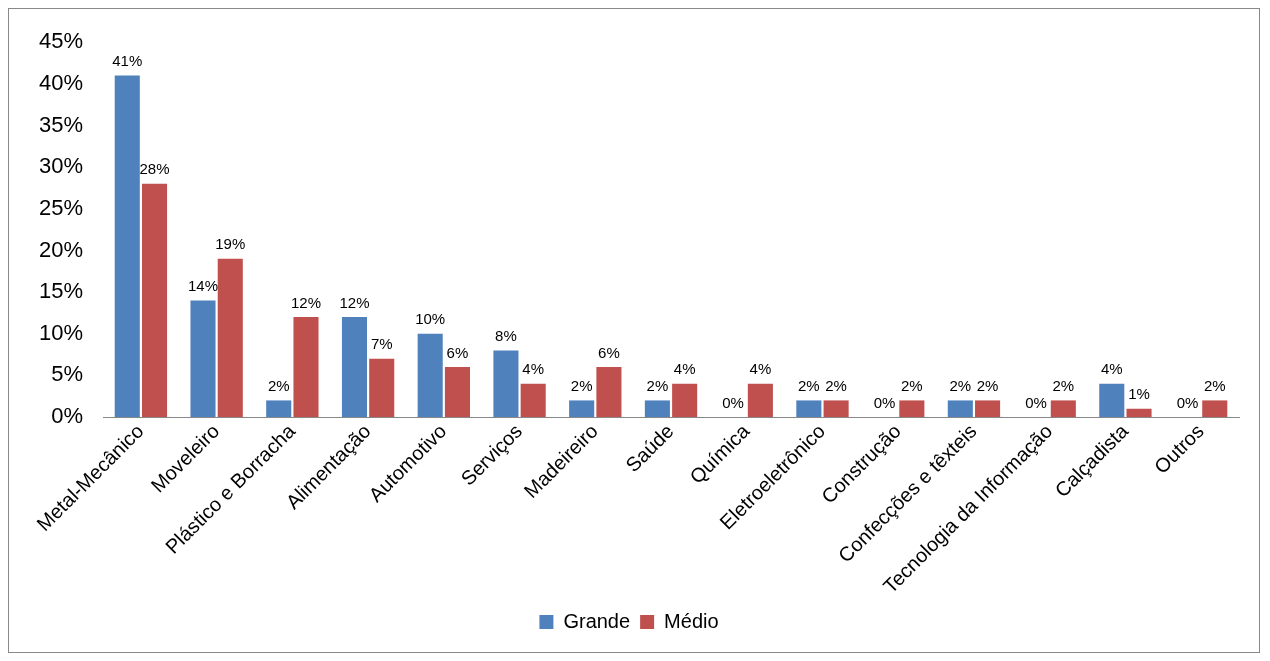 Image resolution: width=1270 pixels, height=661 pixels. What do you see at coordinates (61, 82) in the screenshot?
I see `y-tick-label: 40%` at bounding box center [61, 82].